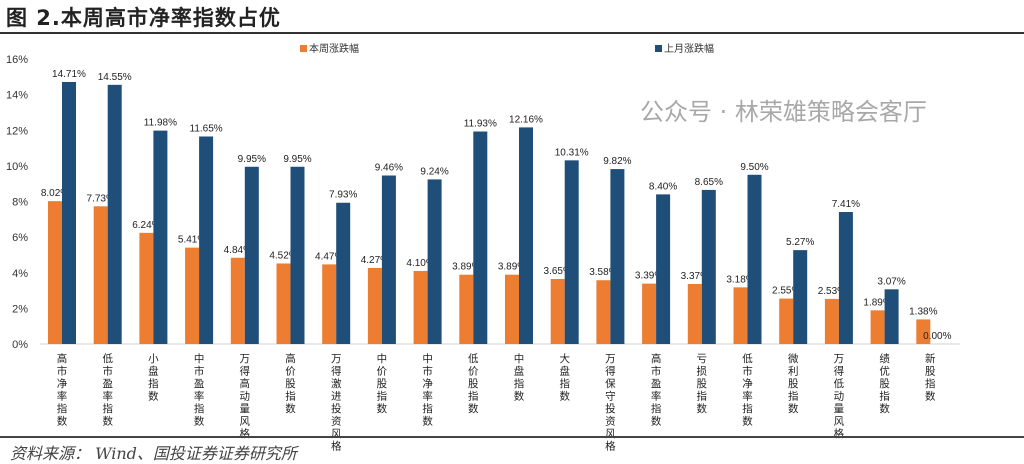  Describe the element at coordinates (884, 383) in the screenshot. I see `x-tick-label: 绩优股指数` at that location.